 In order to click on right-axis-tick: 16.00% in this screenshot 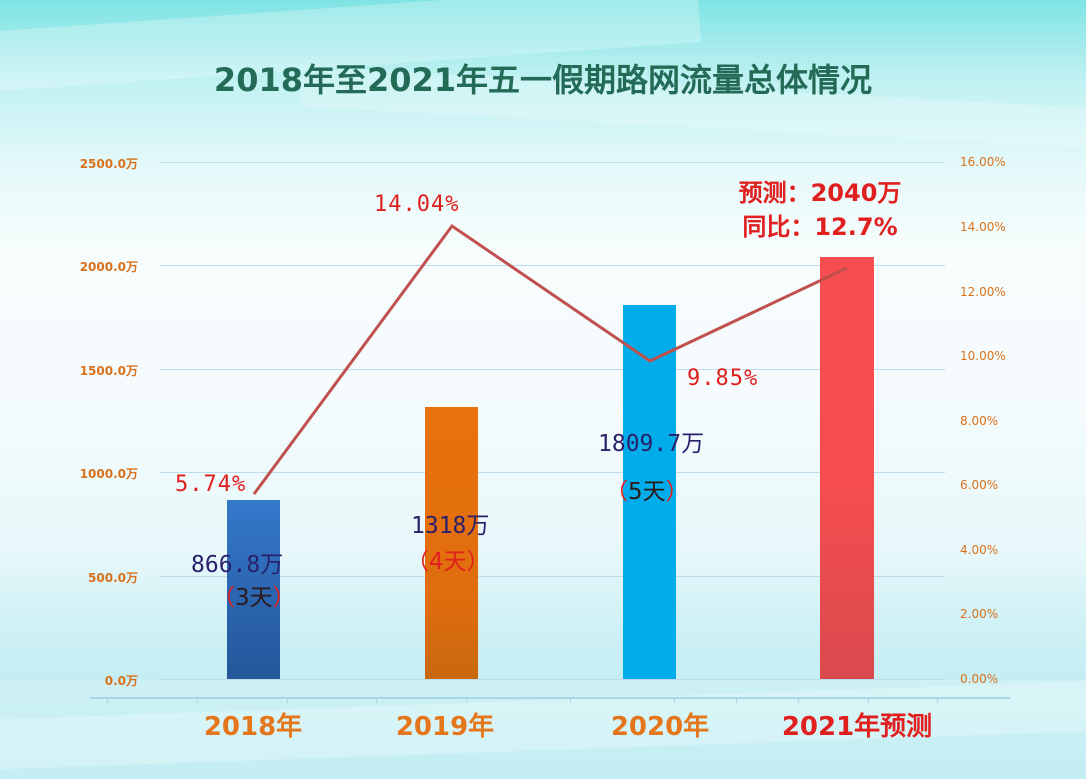, I will do `click(983, 162)`.